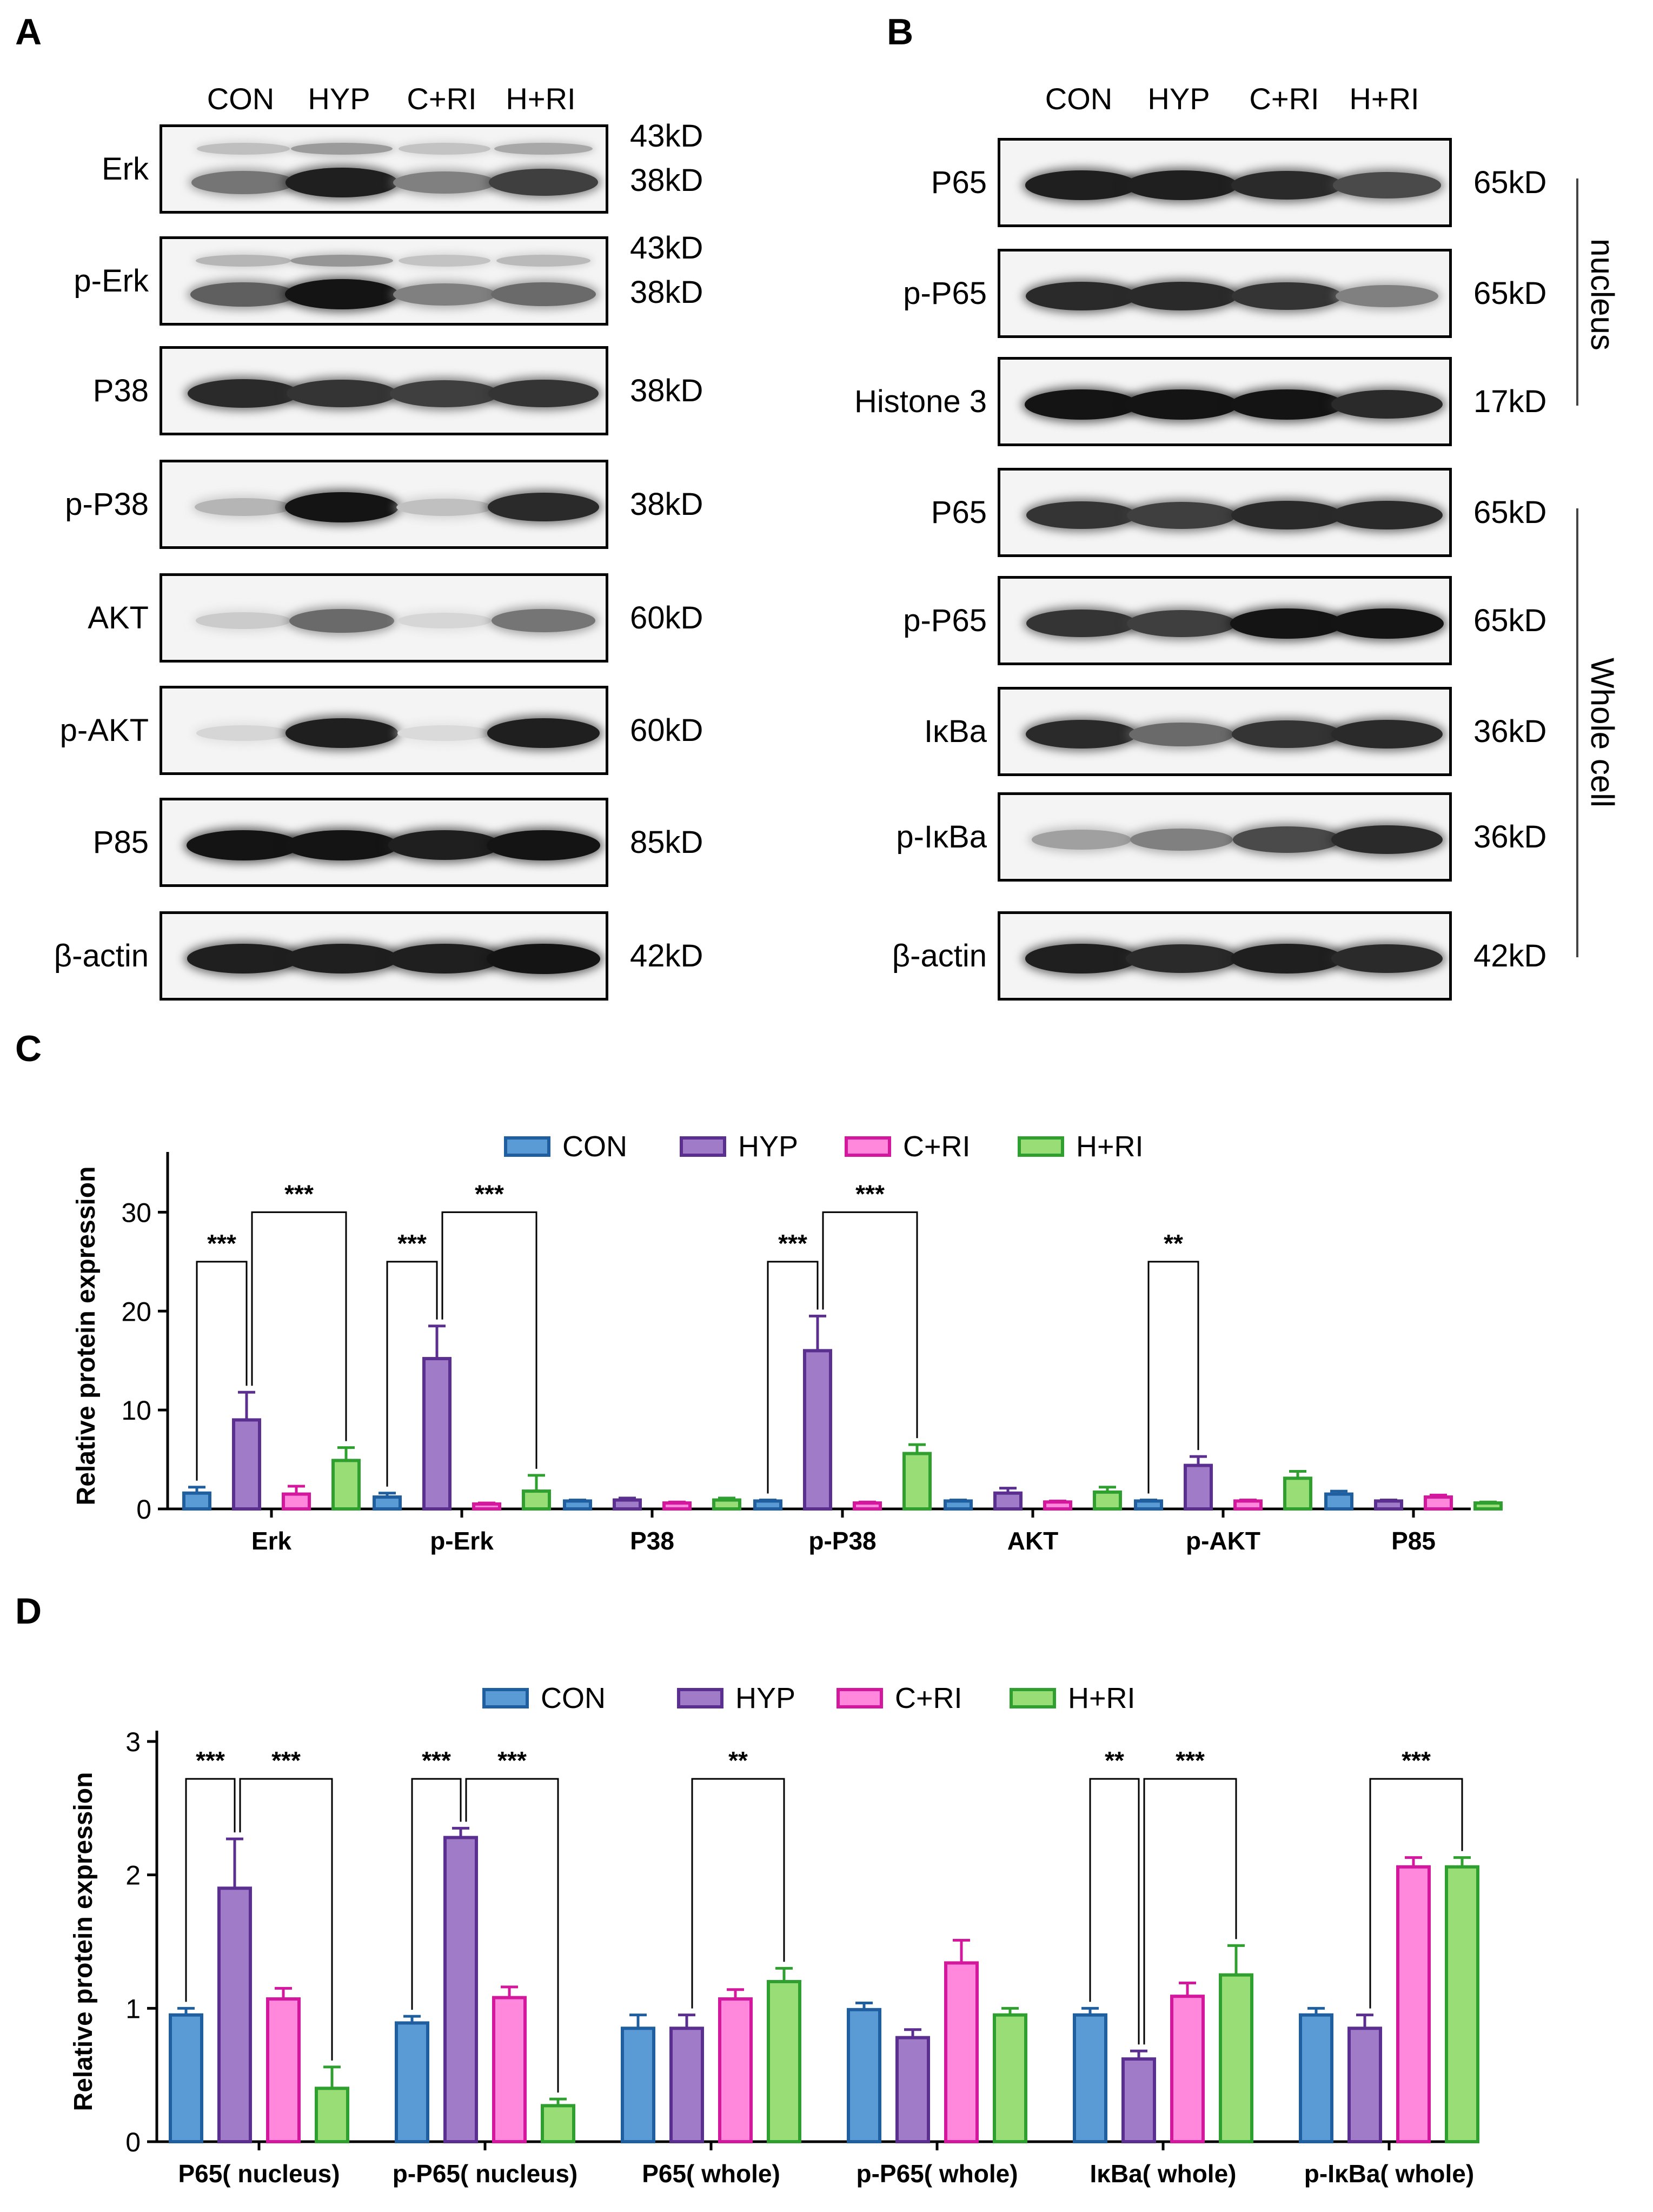 Image resolution: width=1653 pixels, height=2212 pixels. Describe the element at coordinates (136, 1311) in the screenshot. I see `y-tick-label: 20` at that location.